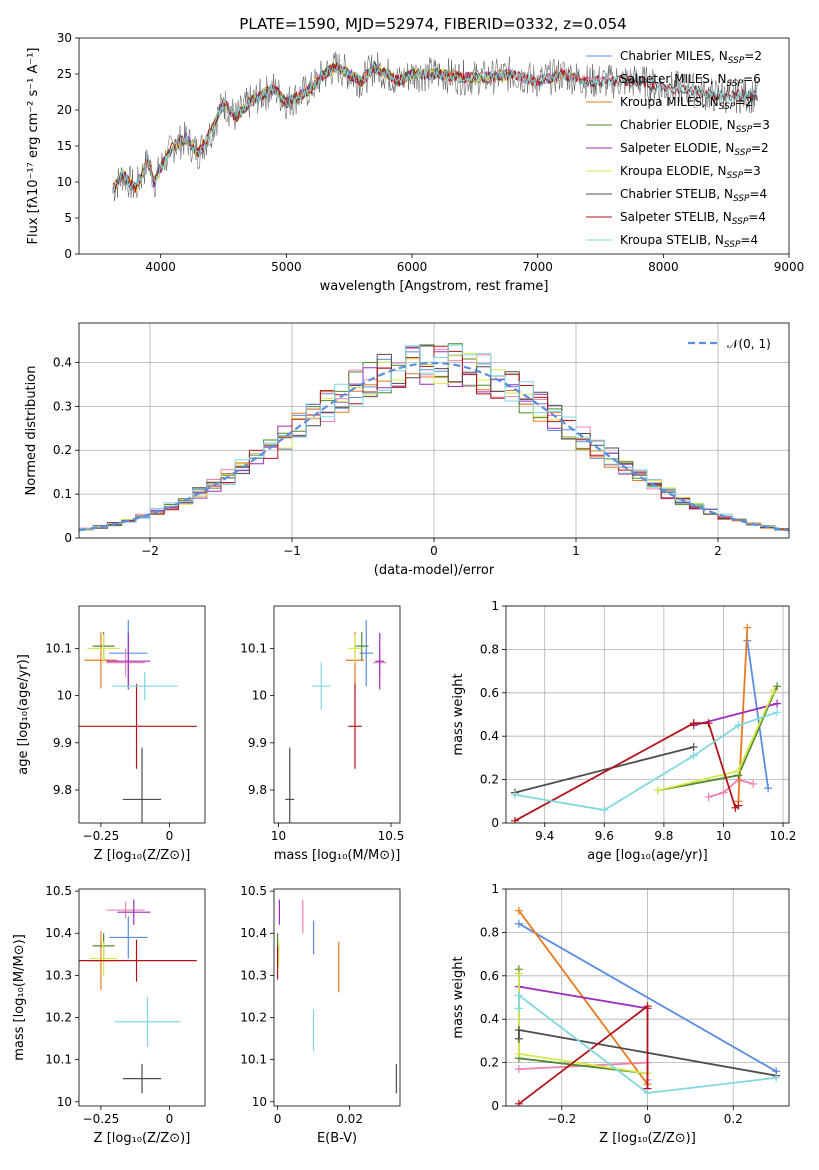  I want to click on x-tick-label: 10, so click(278, 836).